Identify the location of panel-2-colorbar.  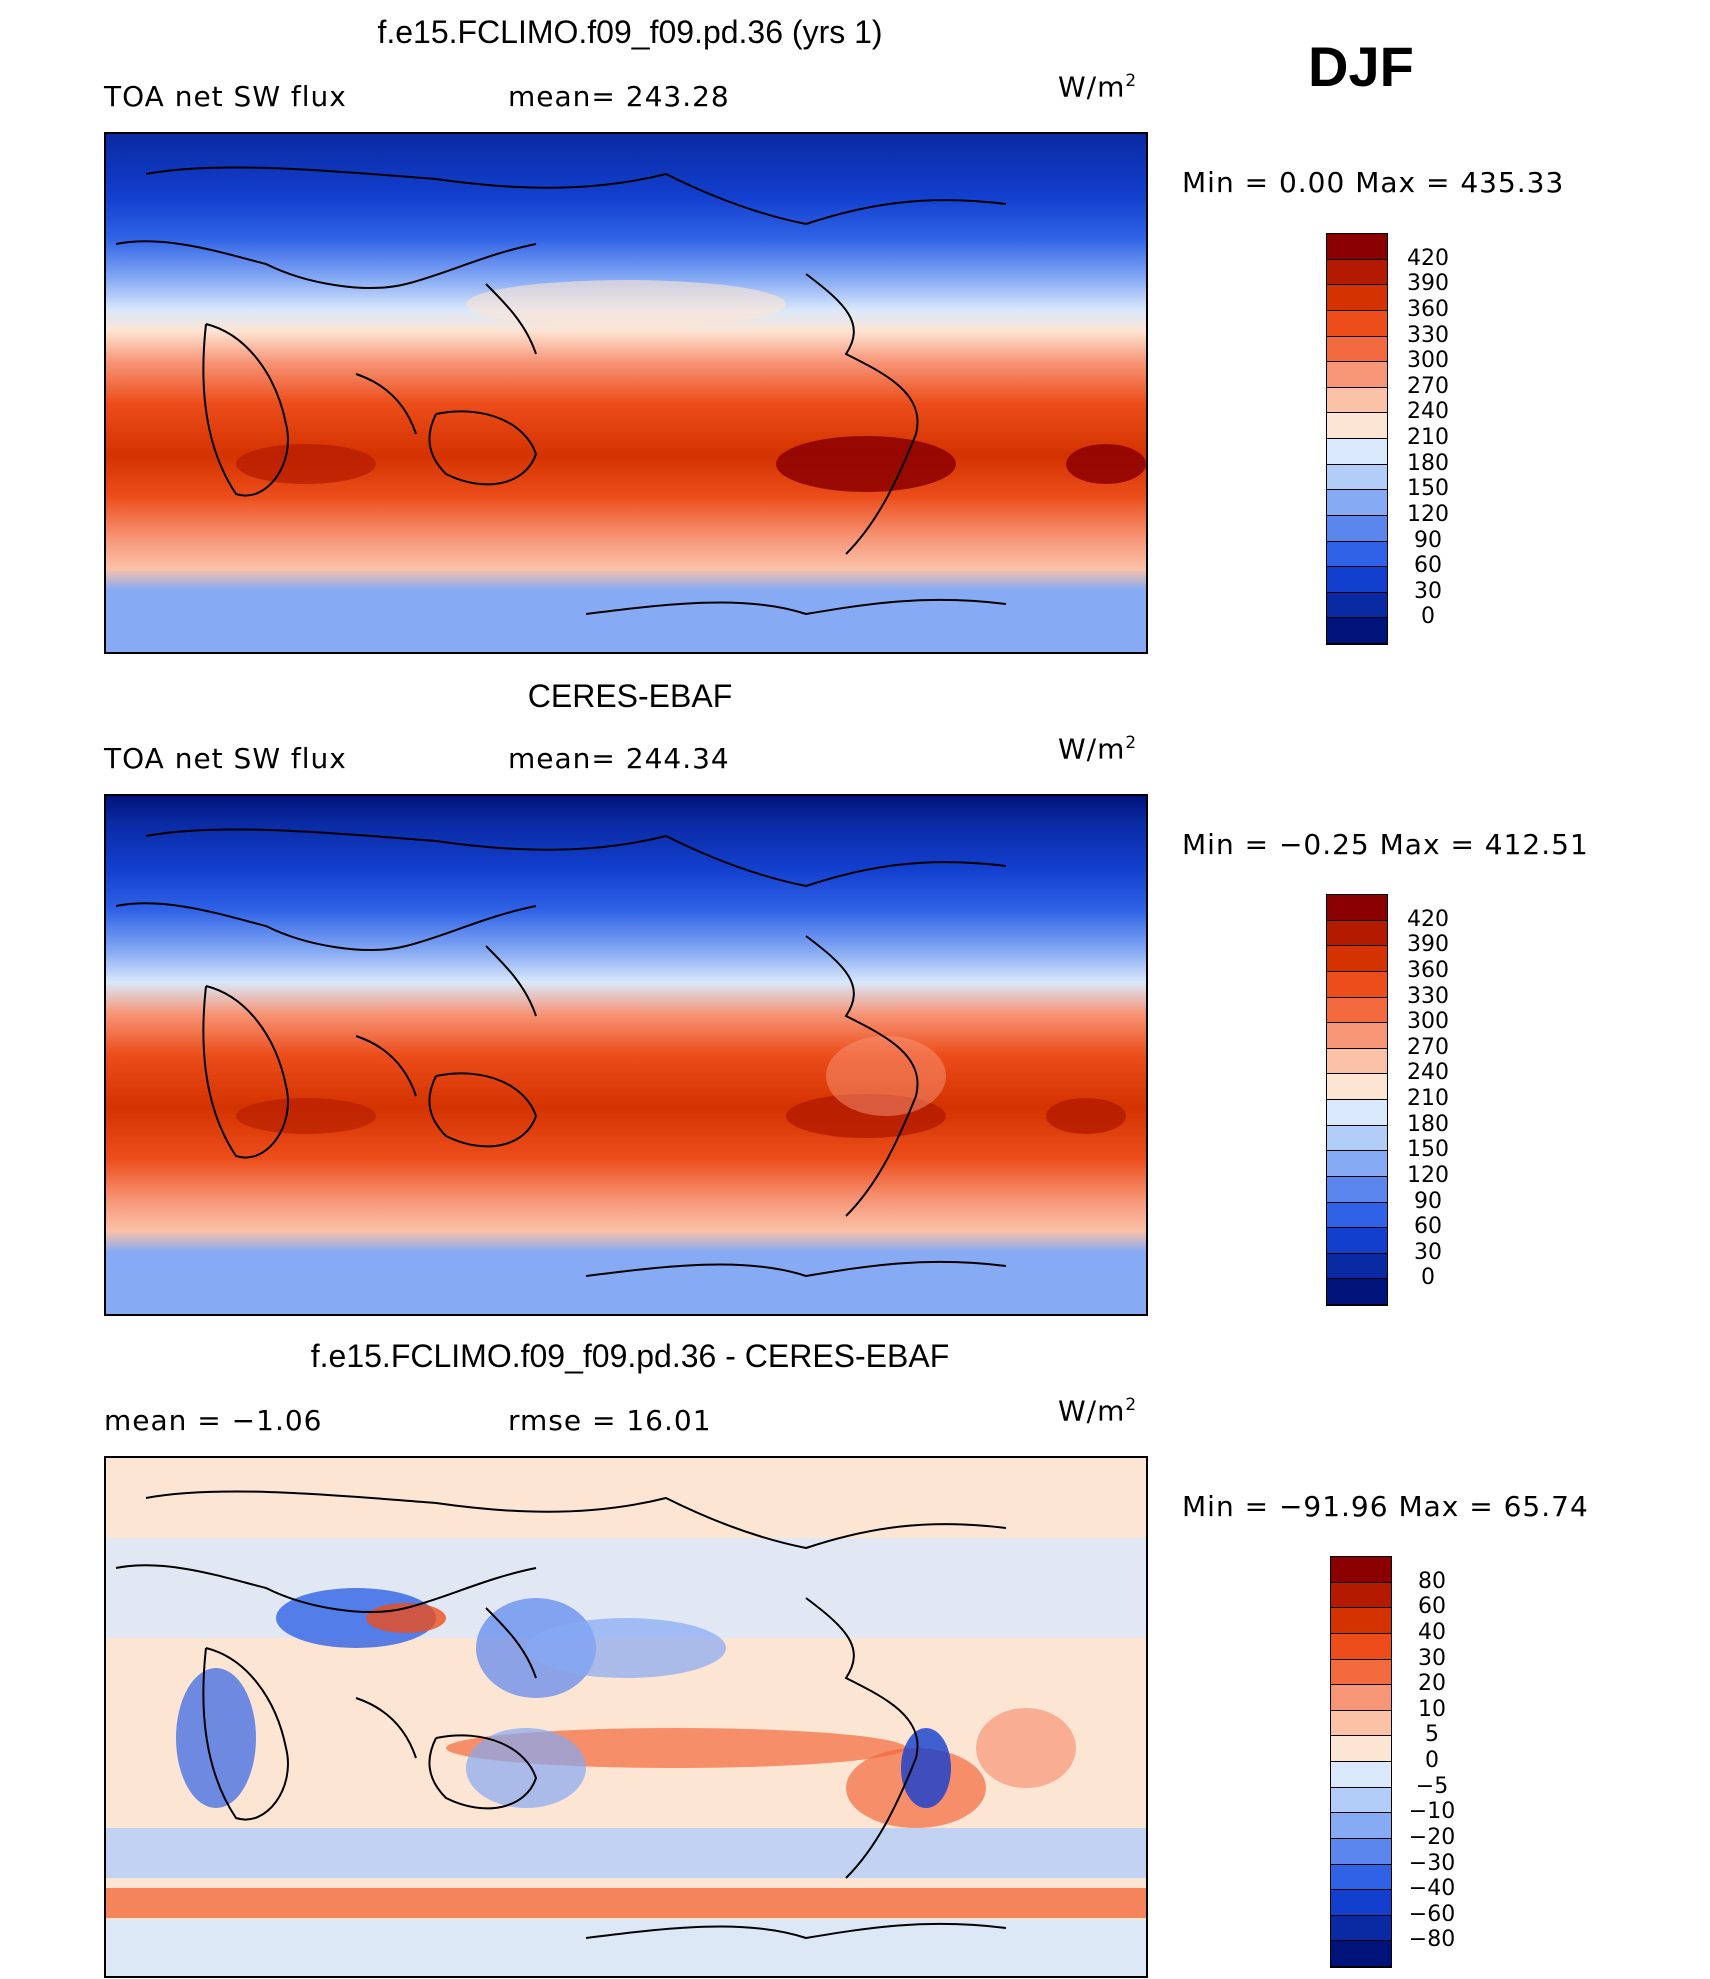
(1357, 1100).